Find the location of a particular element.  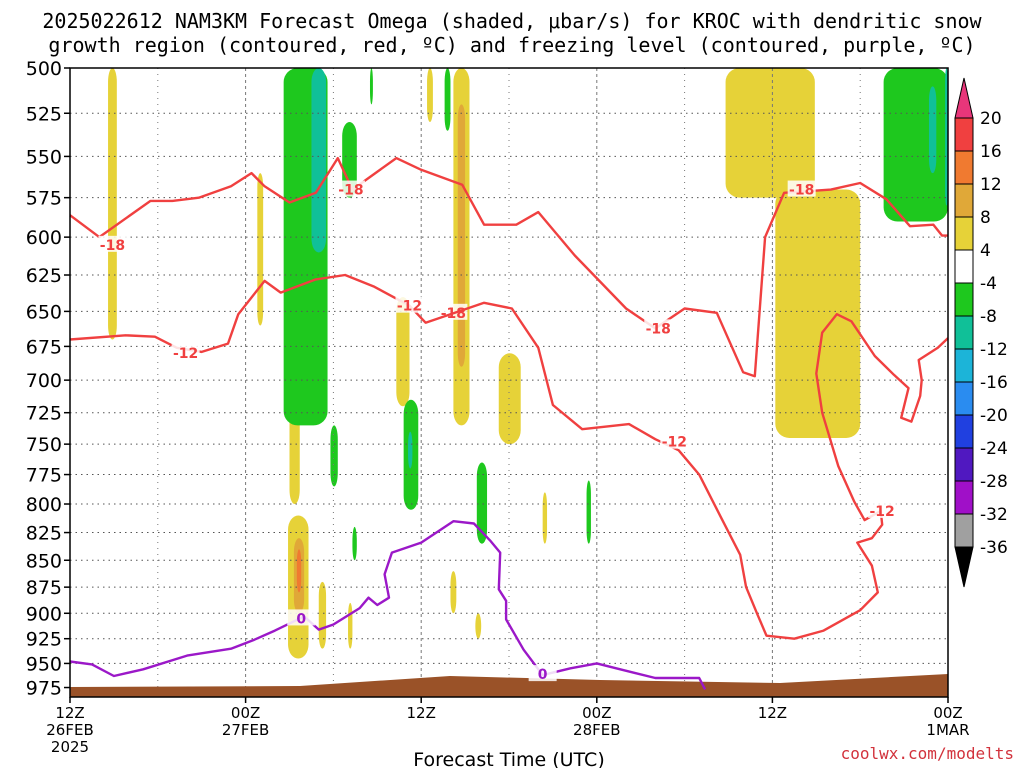

credit-text: coolwx.com/modelts is located at coordinates (927, 753).